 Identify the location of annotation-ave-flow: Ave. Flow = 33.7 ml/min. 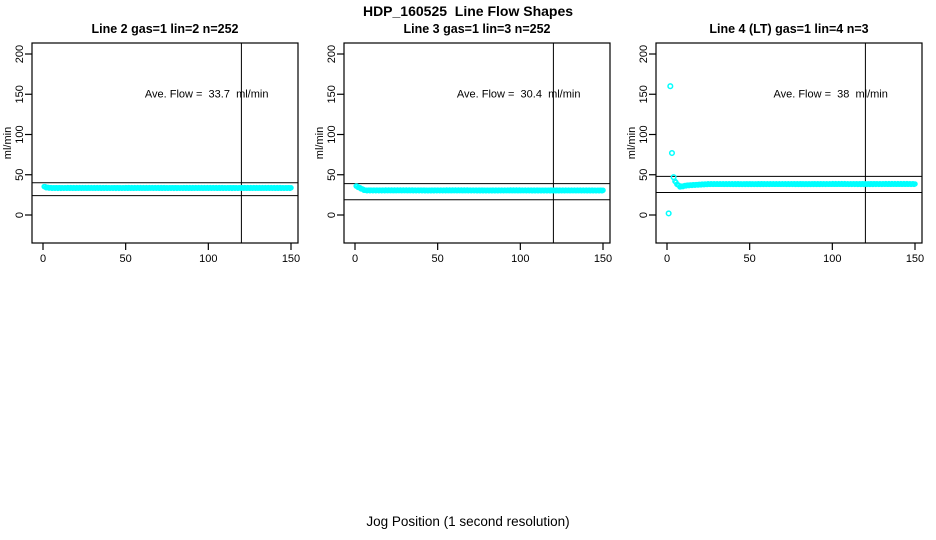
(207, 94).